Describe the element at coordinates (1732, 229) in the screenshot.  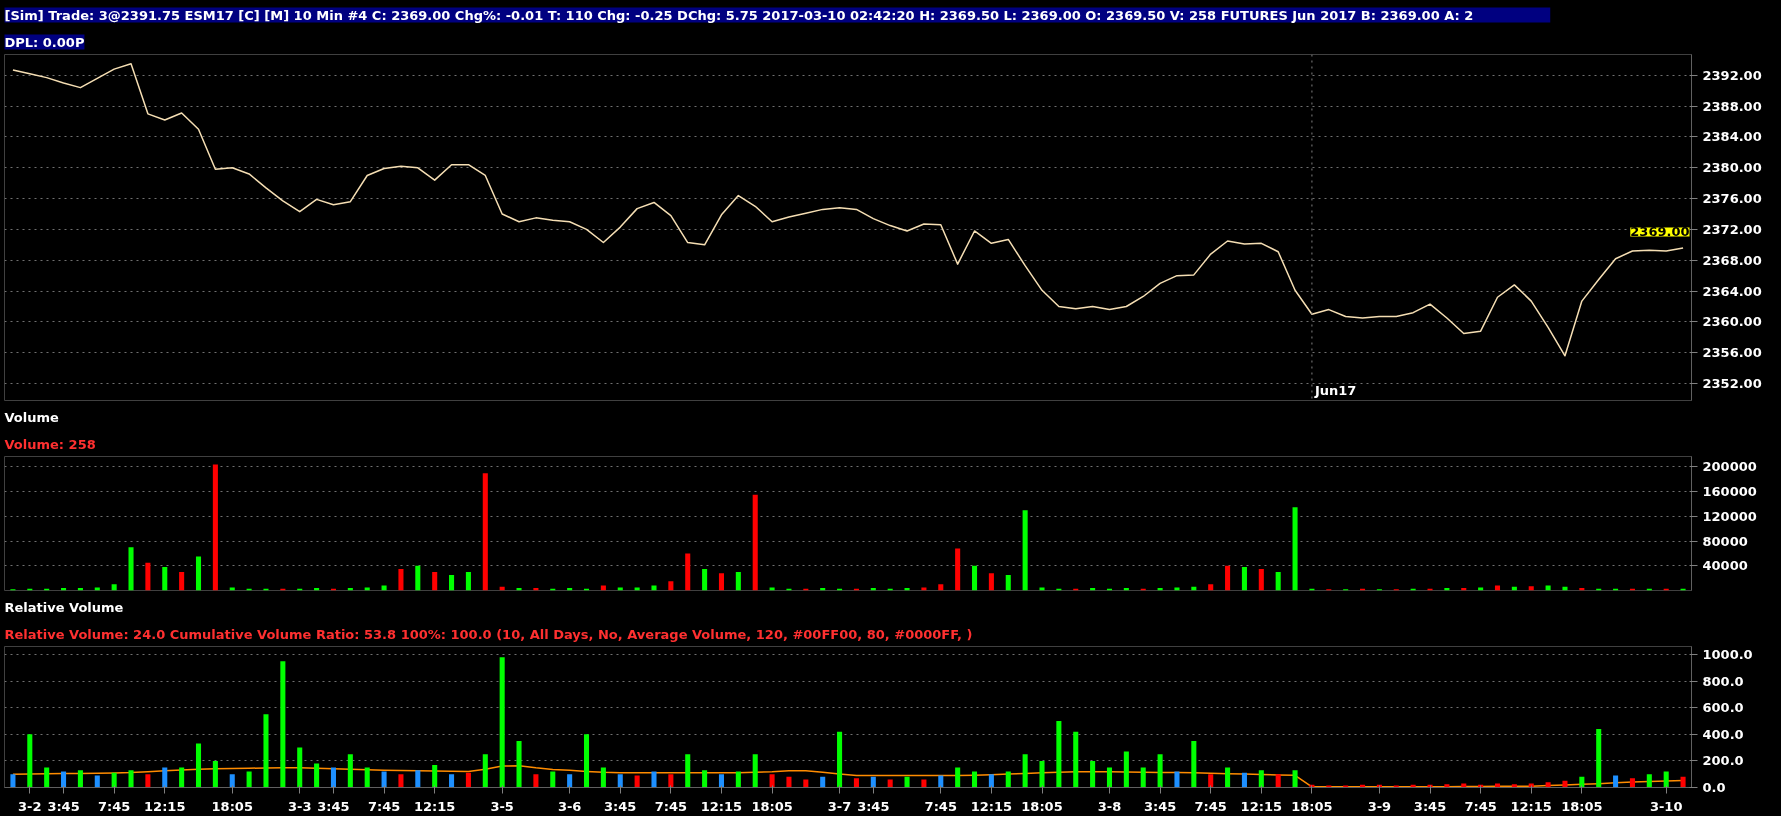
I see `y-tick-label: 2372.00` at that location.